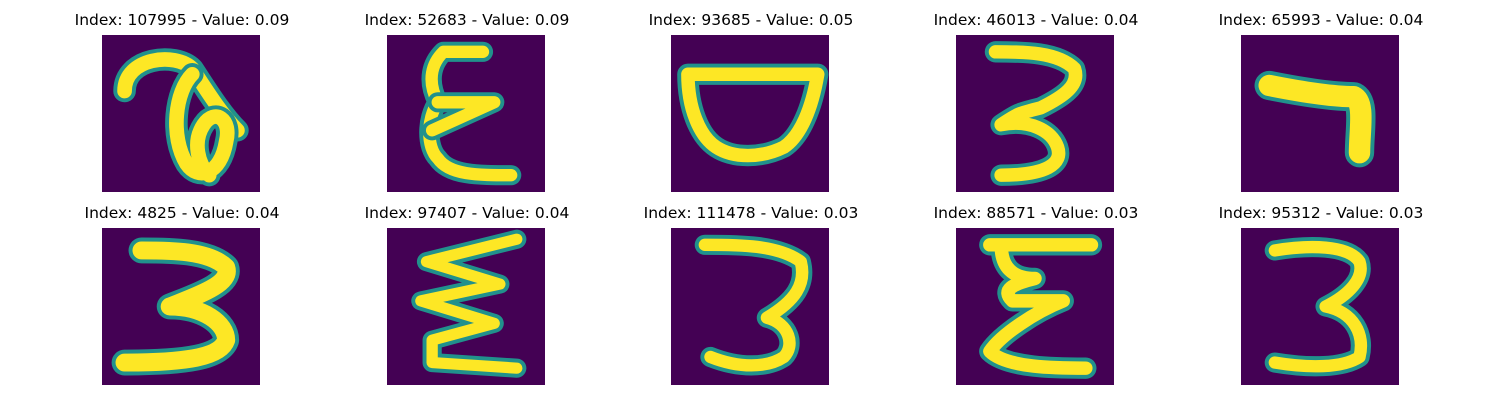 The height and width of the screenshot is (400, 1500). Describe the element at coordinates (751, 20) in the screenshot. I see `panel-title: Index: 93685 - Value: 0.05` at that location.